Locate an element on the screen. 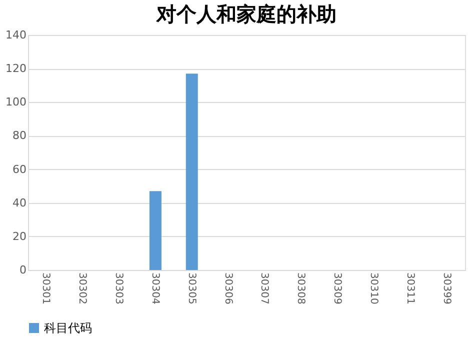 Image resolution: width=471 pixels, height=339 pixels. y-tick-label: 20 is located at coordinates (19, 236).